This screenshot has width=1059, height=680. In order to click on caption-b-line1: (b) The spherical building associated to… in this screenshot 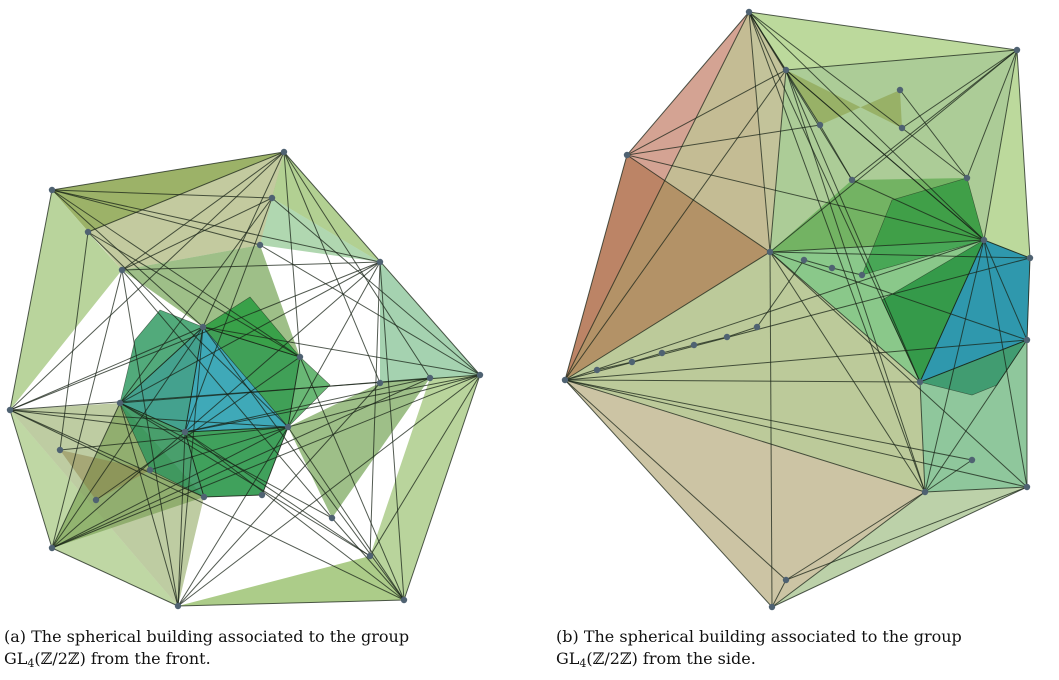, I will do `click(806, 637)`.